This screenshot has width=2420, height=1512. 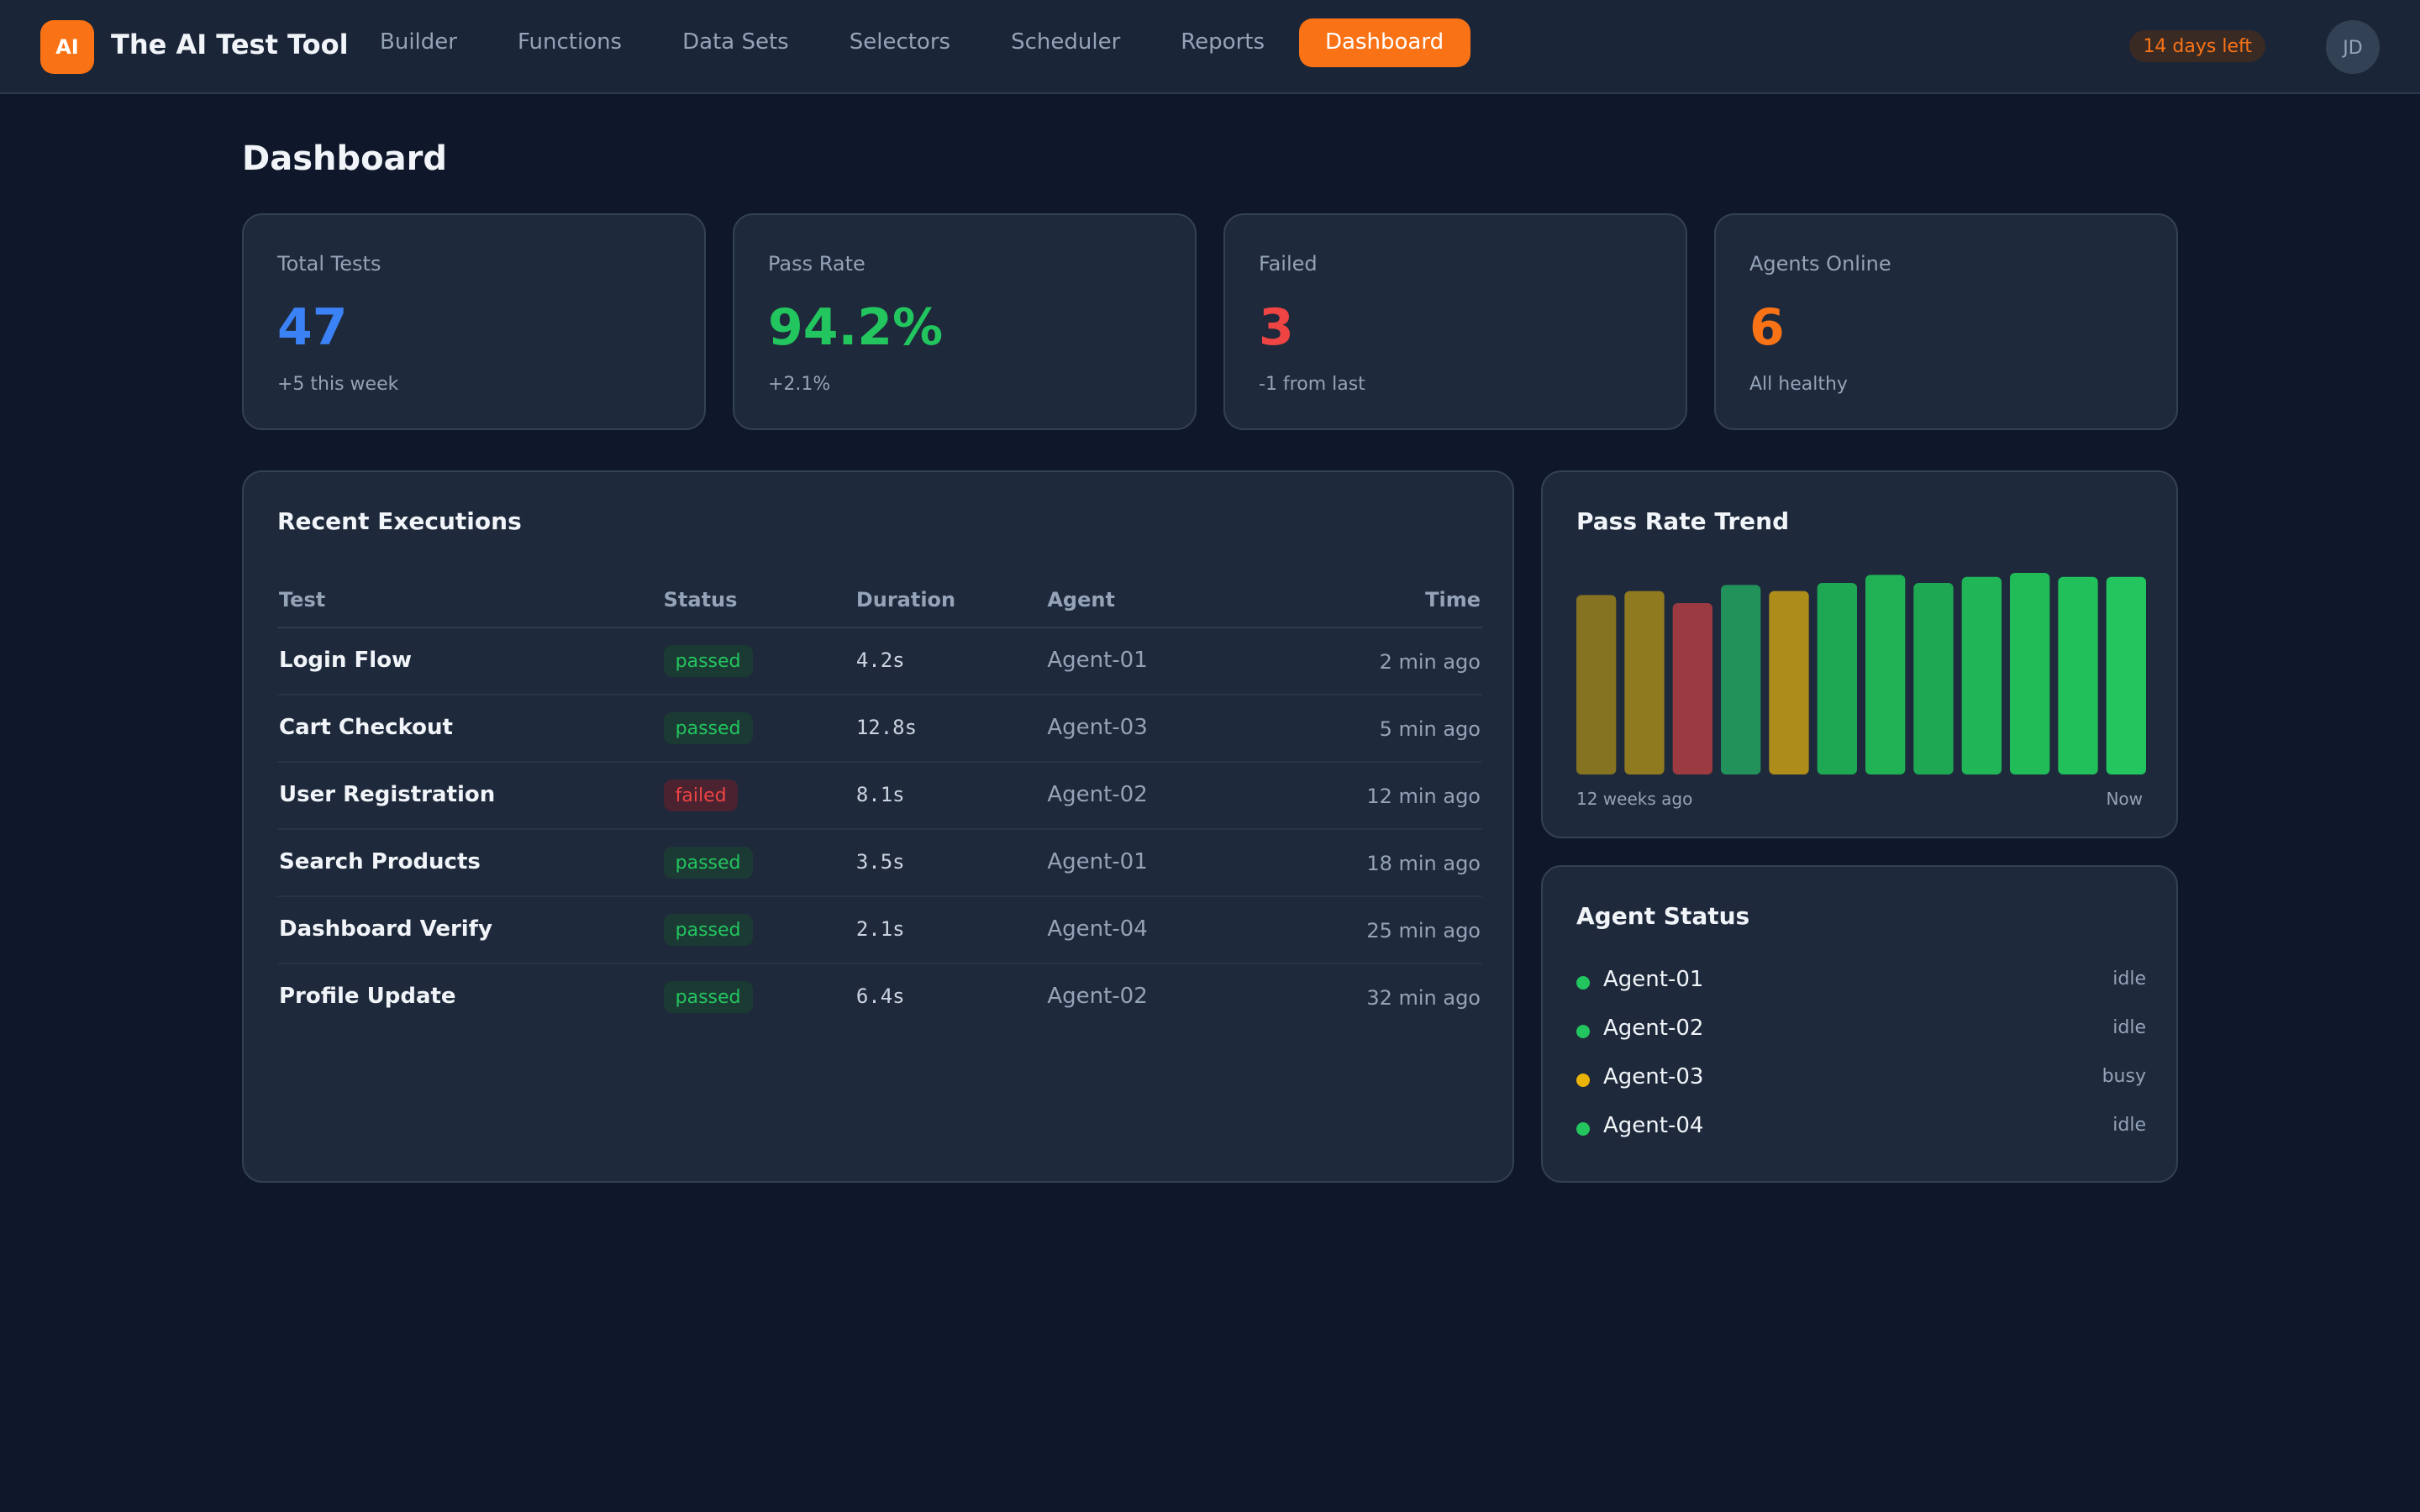 I want to click on cell: User Registration, so click(x=469, y=796).